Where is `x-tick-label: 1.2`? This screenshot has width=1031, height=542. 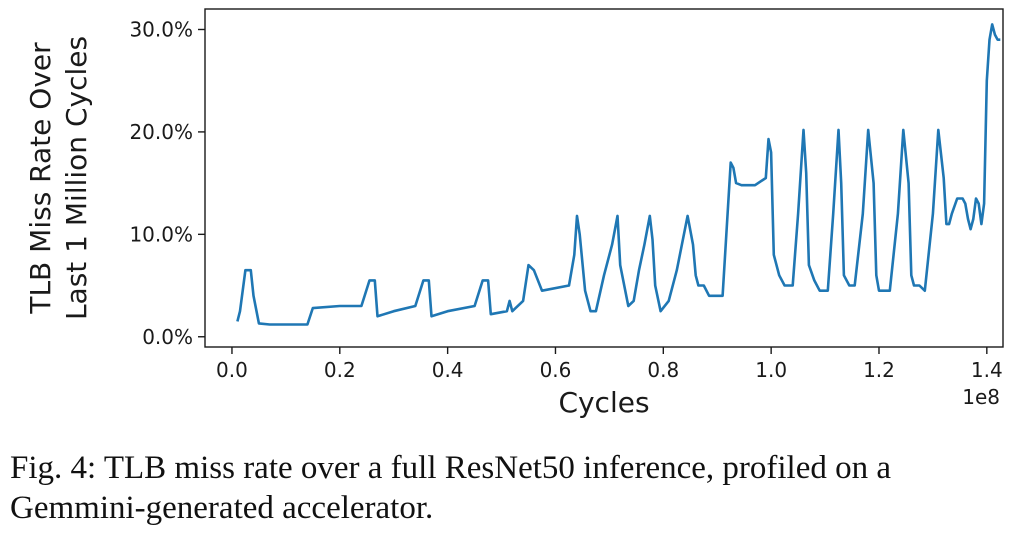
x-tick-label: 1.2 is located at coordinates (879, 370).